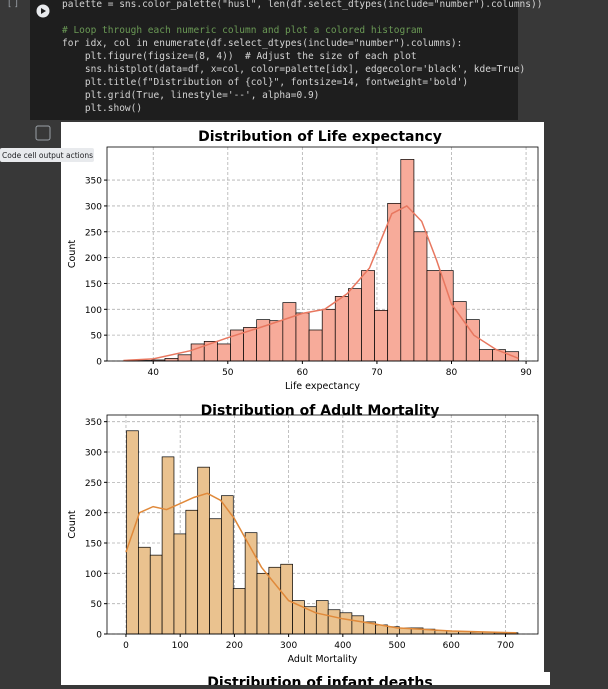  Describe the element at coordinates (180, 646) in the screenshot. I see `x-tick-label: 100` at that location.